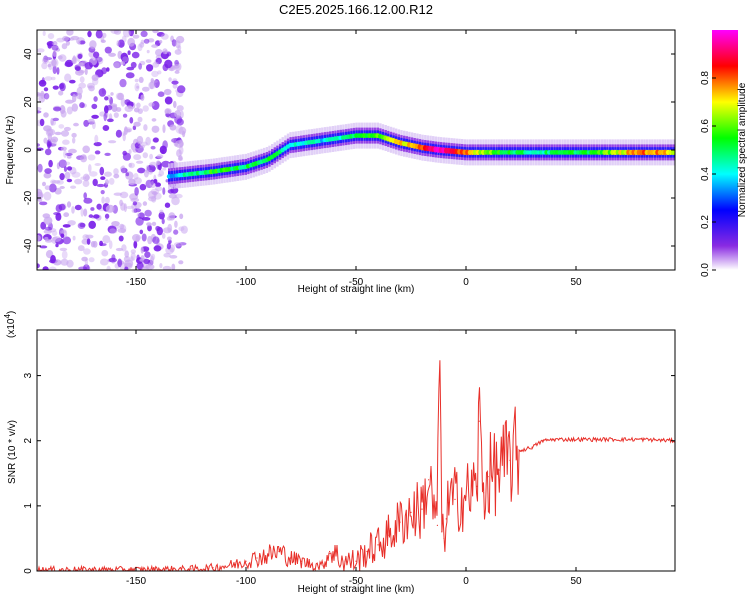 The height and width of the screenshot is (600, 750). I want to click on x-tick-label: 0, so click(466, 581).